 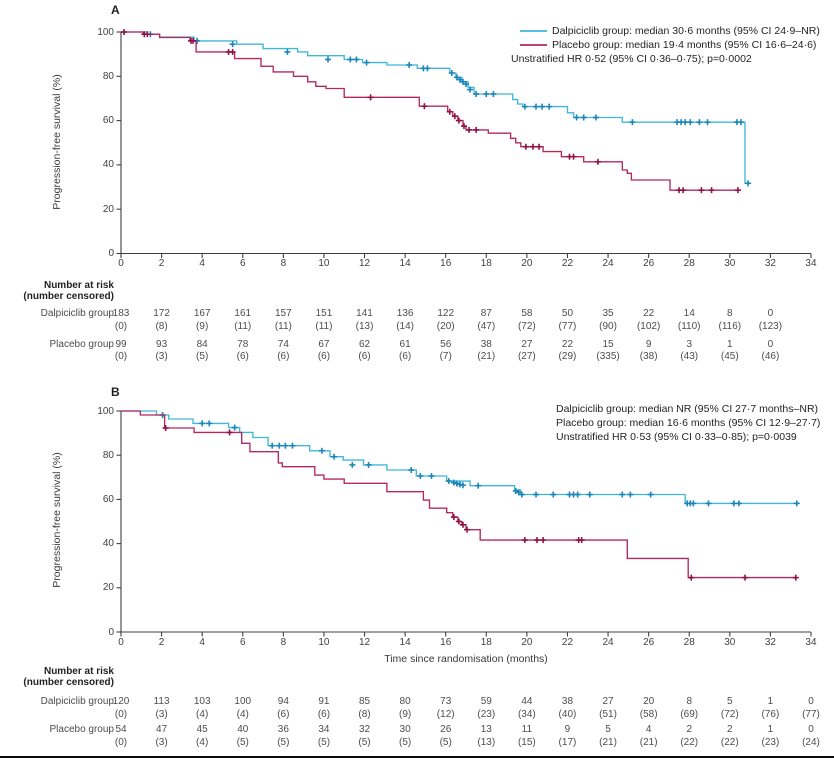 I want to click on panel-b-y-axis-title: Progression-free survival (%), so click(x=57, y=520).